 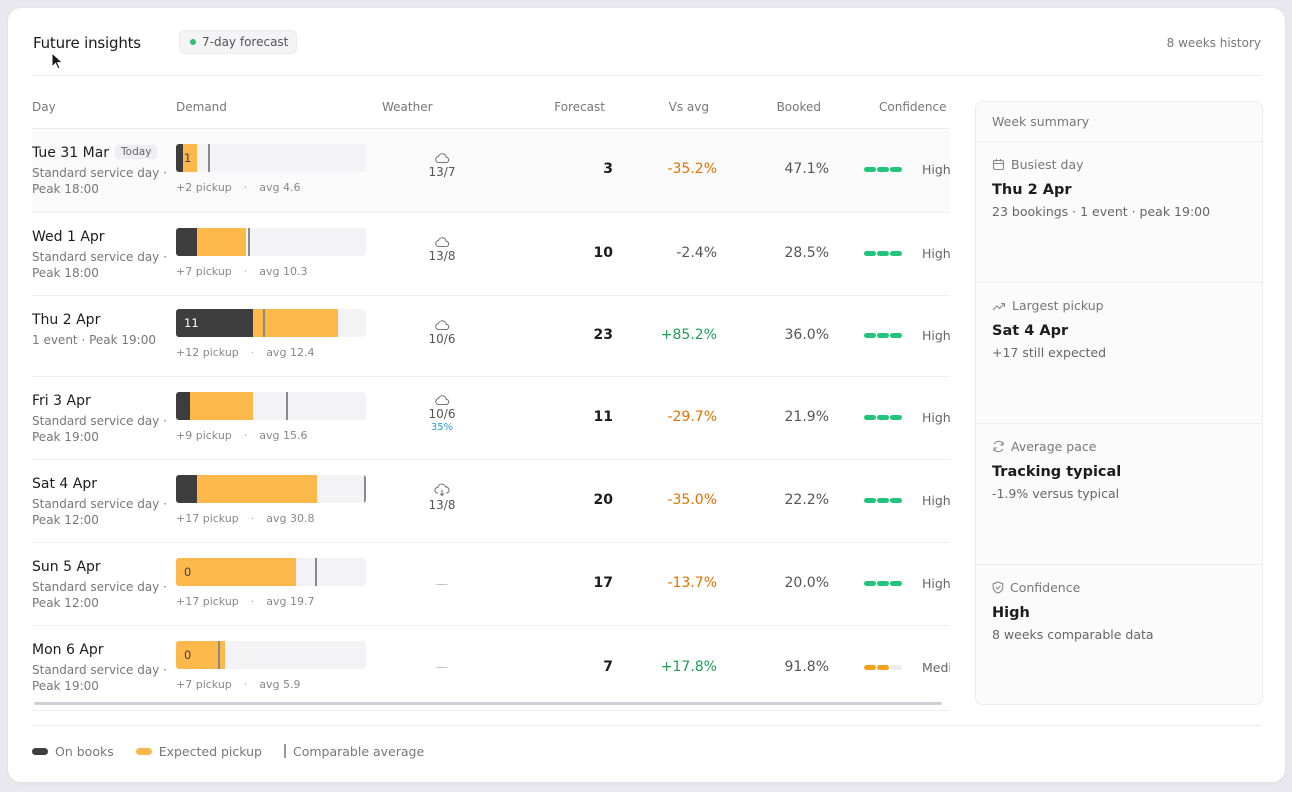 I want to click on weather-cell: 10/6 35%, so click(x=442, y=413).